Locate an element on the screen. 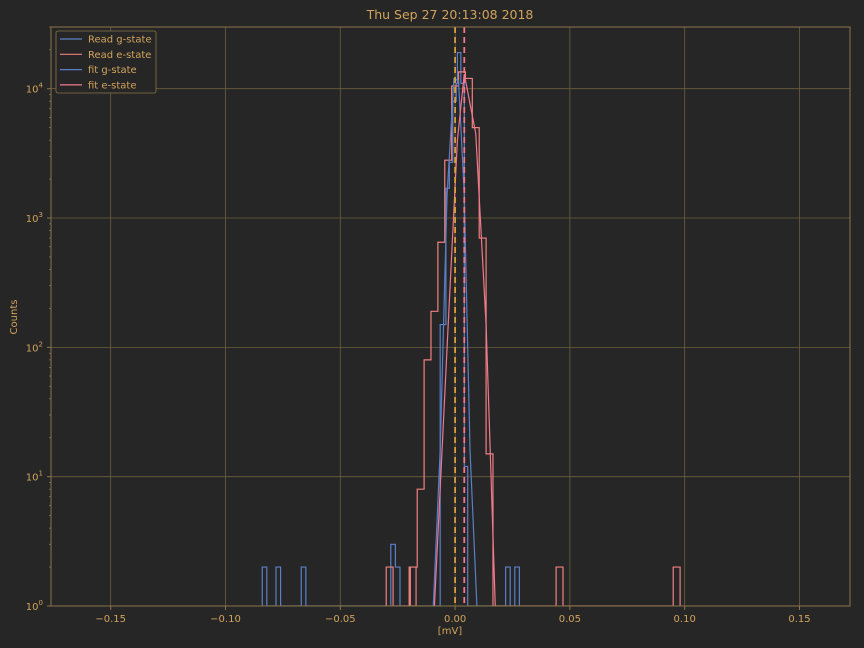 This screenshot has width=864, height=648. x-tick-label: 0.05 is located at coordinates (570, 619).